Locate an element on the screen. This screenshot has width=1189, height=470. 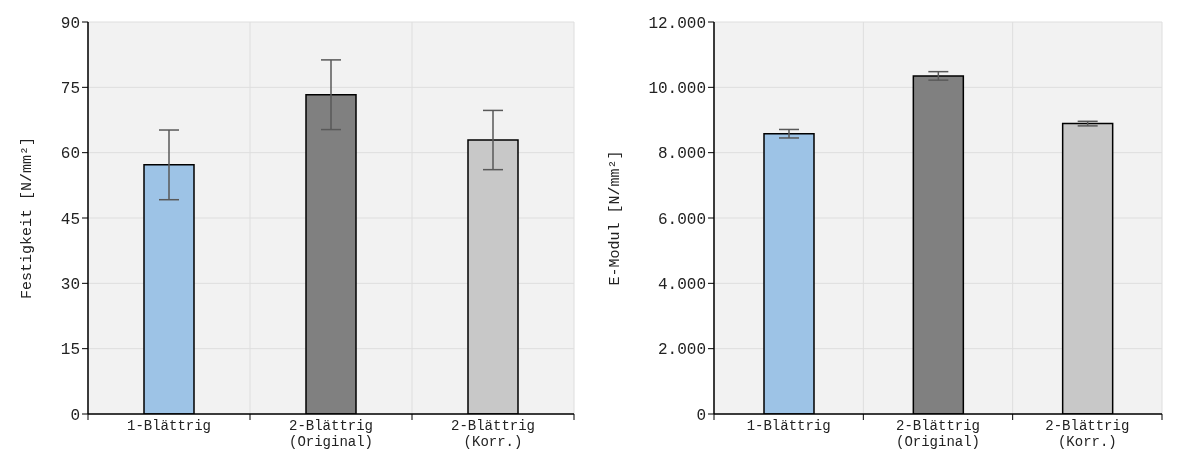
y-tick-label: 75 is located at coordinates (70, 89).